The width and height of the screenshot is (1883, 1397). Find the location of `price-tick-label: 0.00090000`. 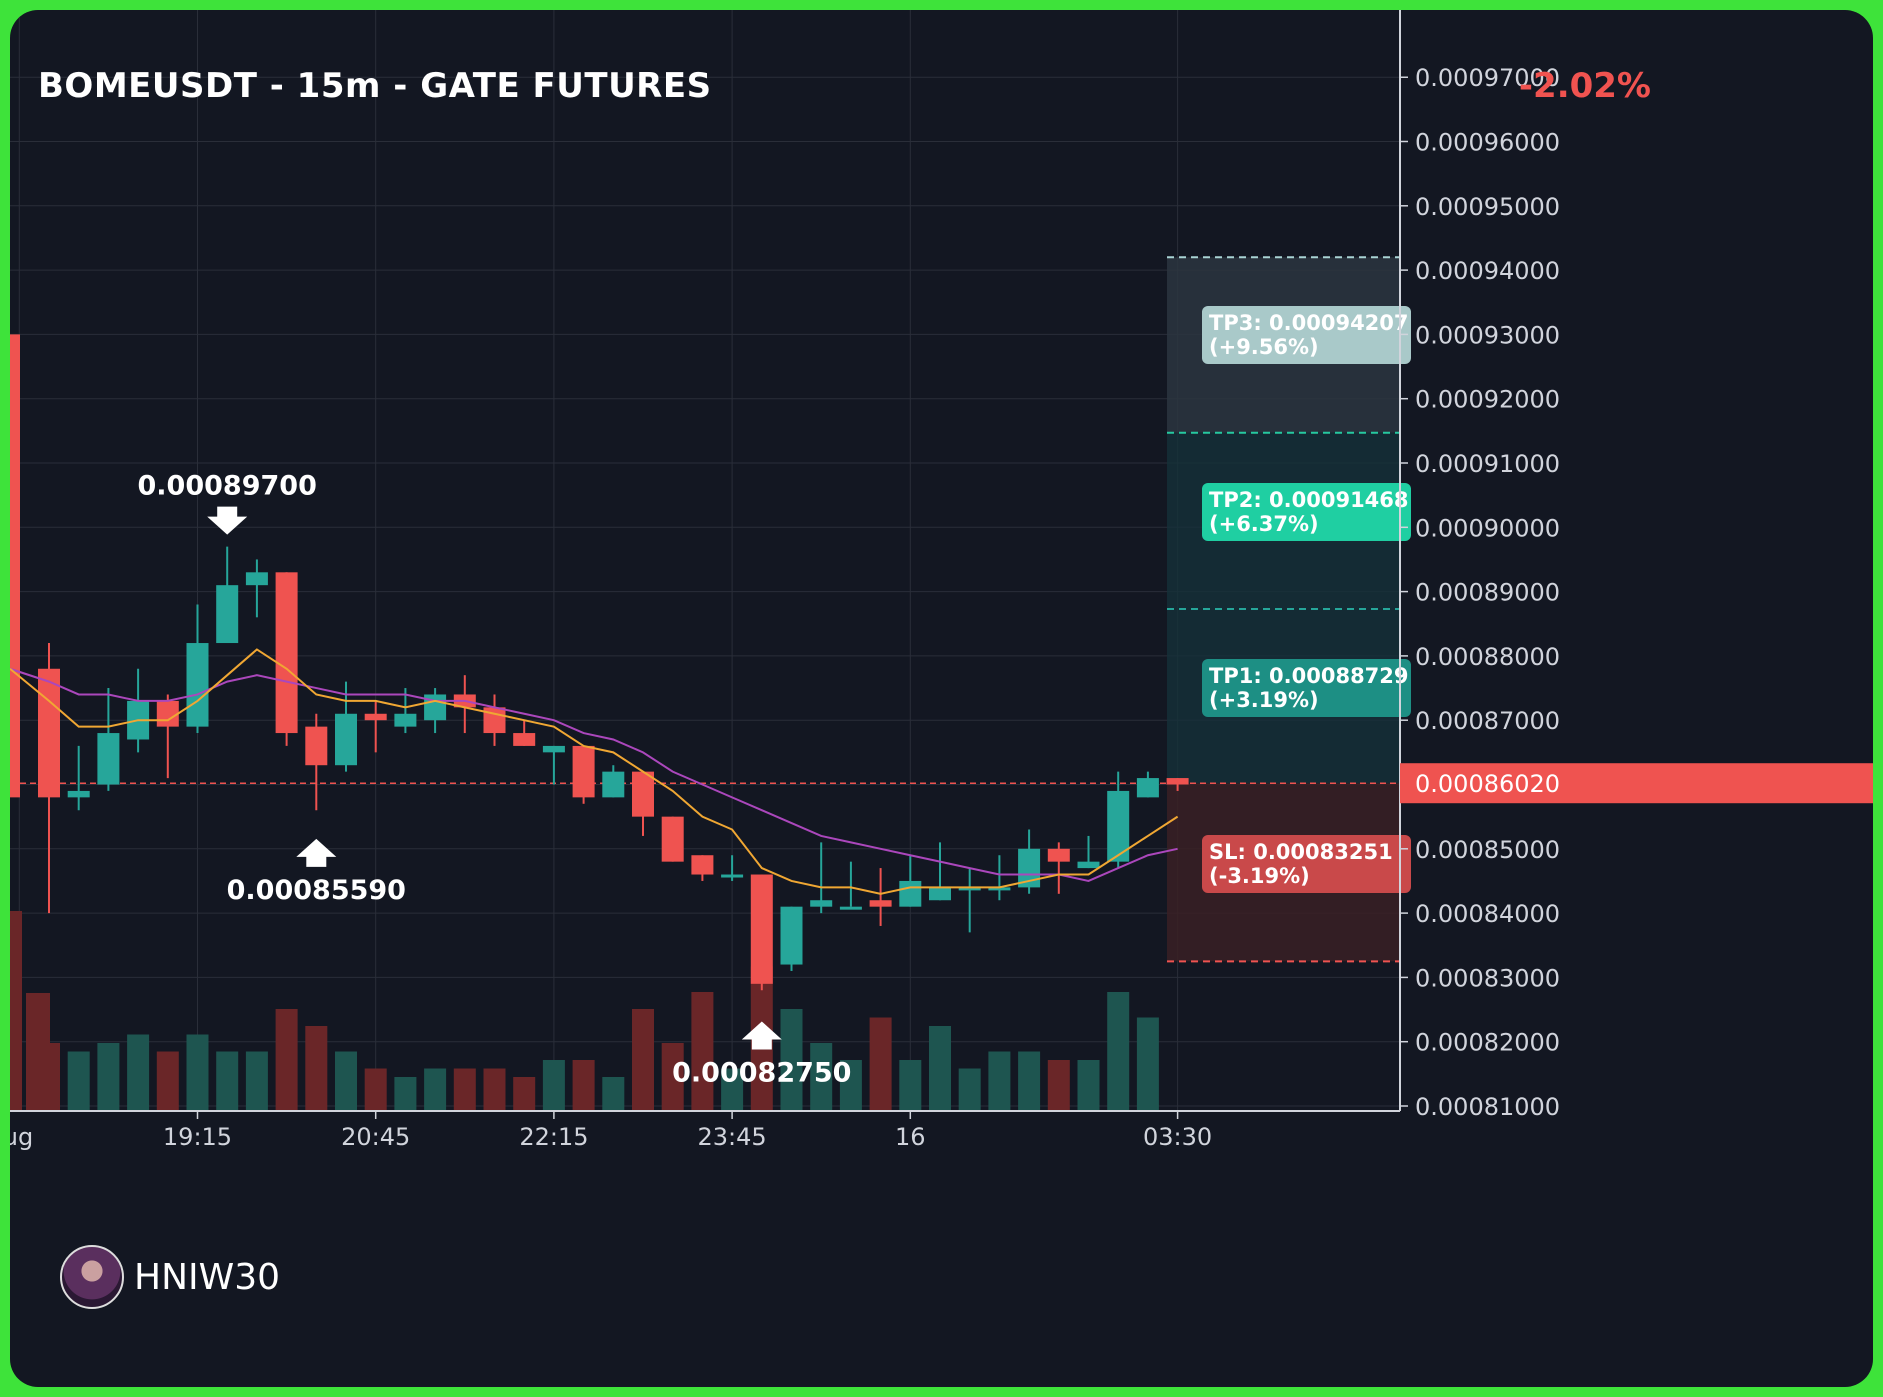

price-tick-label: 0.00090000 is located at coordinates (1487, 528).